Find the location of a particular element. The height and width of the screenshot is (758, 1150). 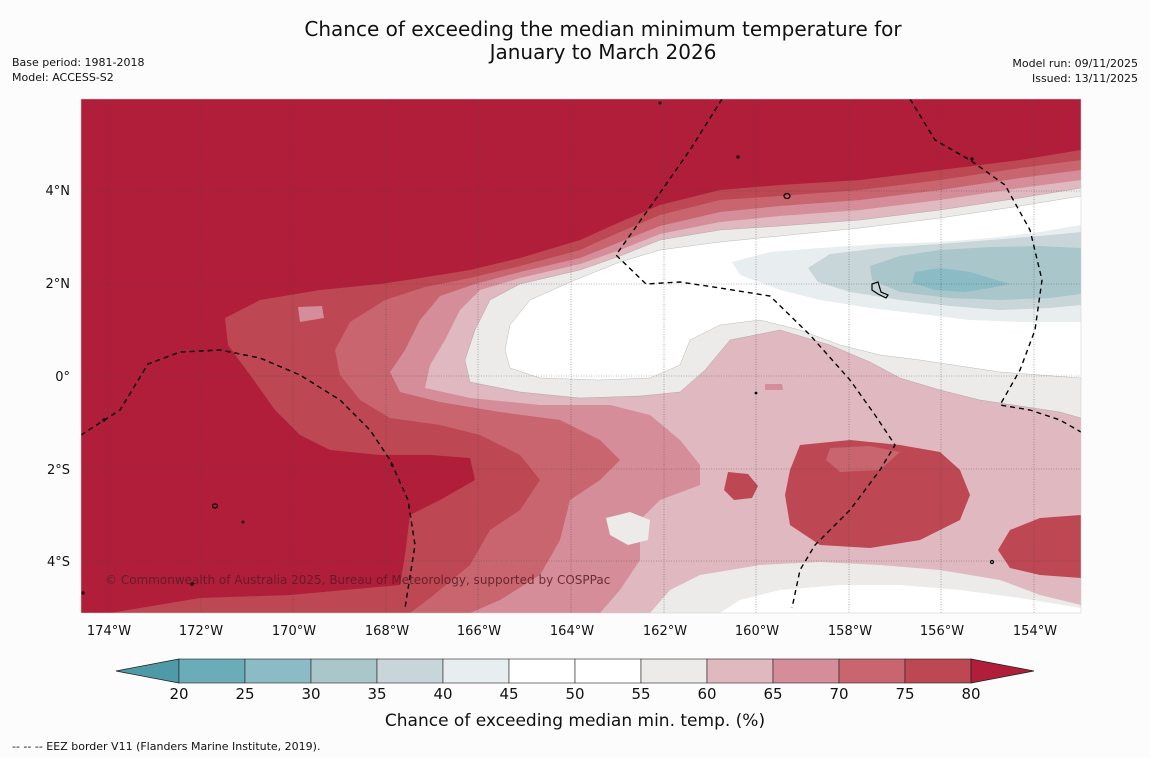

lon-tick-label: 164°W is located at coordinates (572, 631).